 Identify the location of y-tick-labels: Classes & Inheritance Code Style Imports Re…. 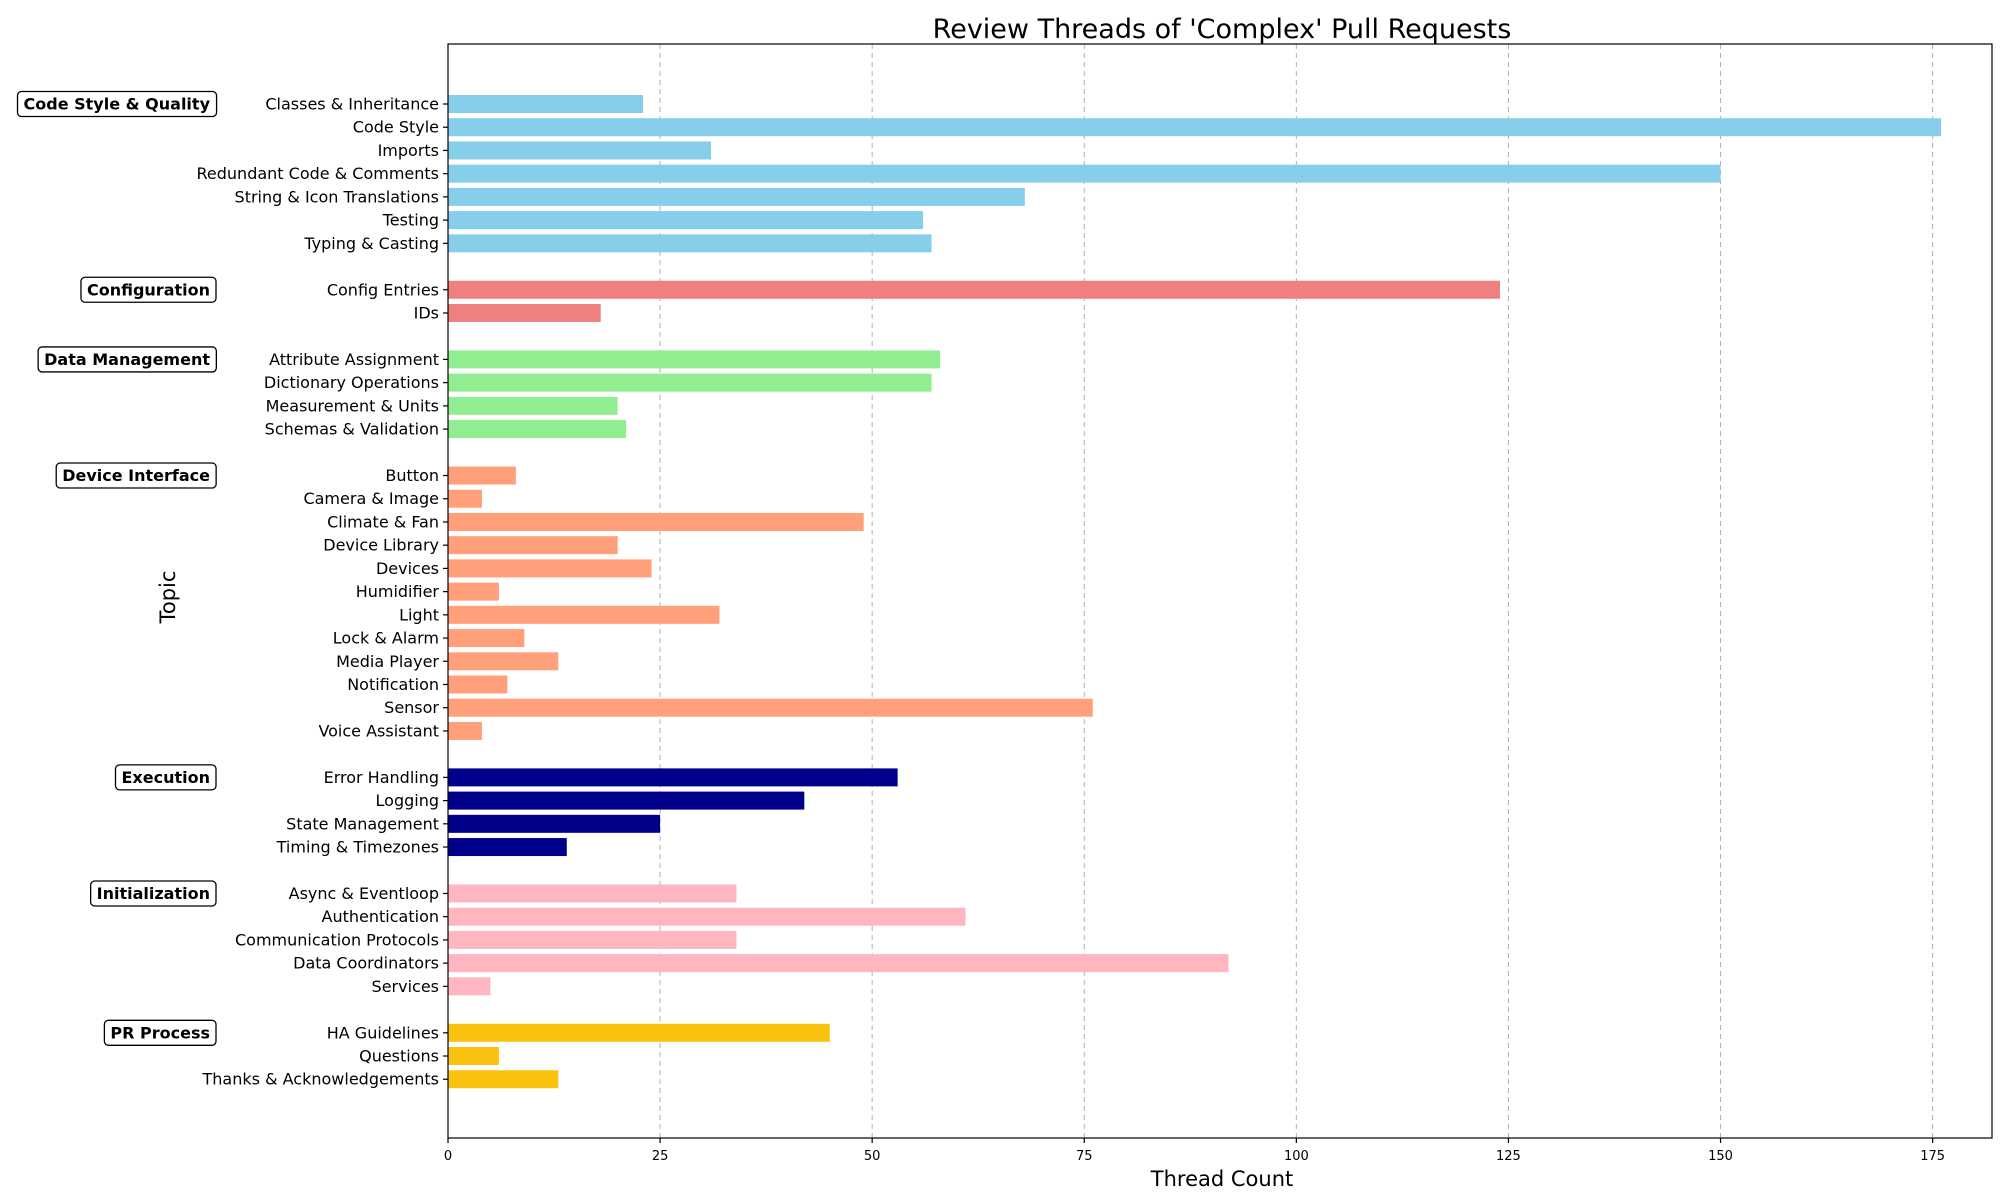
(322, 592).